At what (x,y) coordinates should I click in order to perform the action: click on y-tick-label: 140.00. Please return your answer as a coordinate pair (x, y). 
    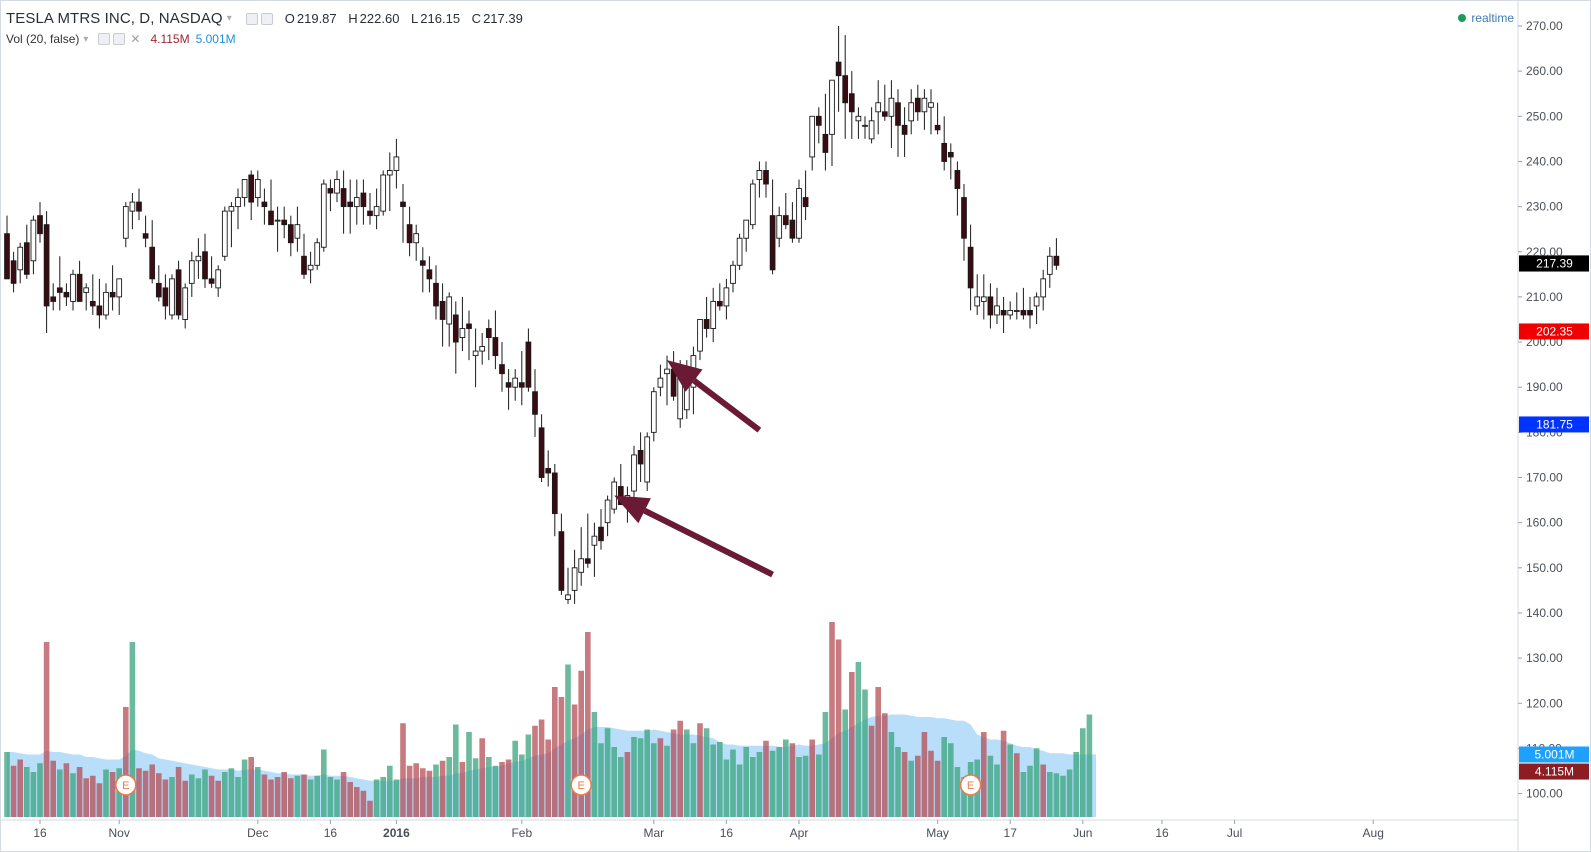
    Looking at the image, I should click on (1544, 613).